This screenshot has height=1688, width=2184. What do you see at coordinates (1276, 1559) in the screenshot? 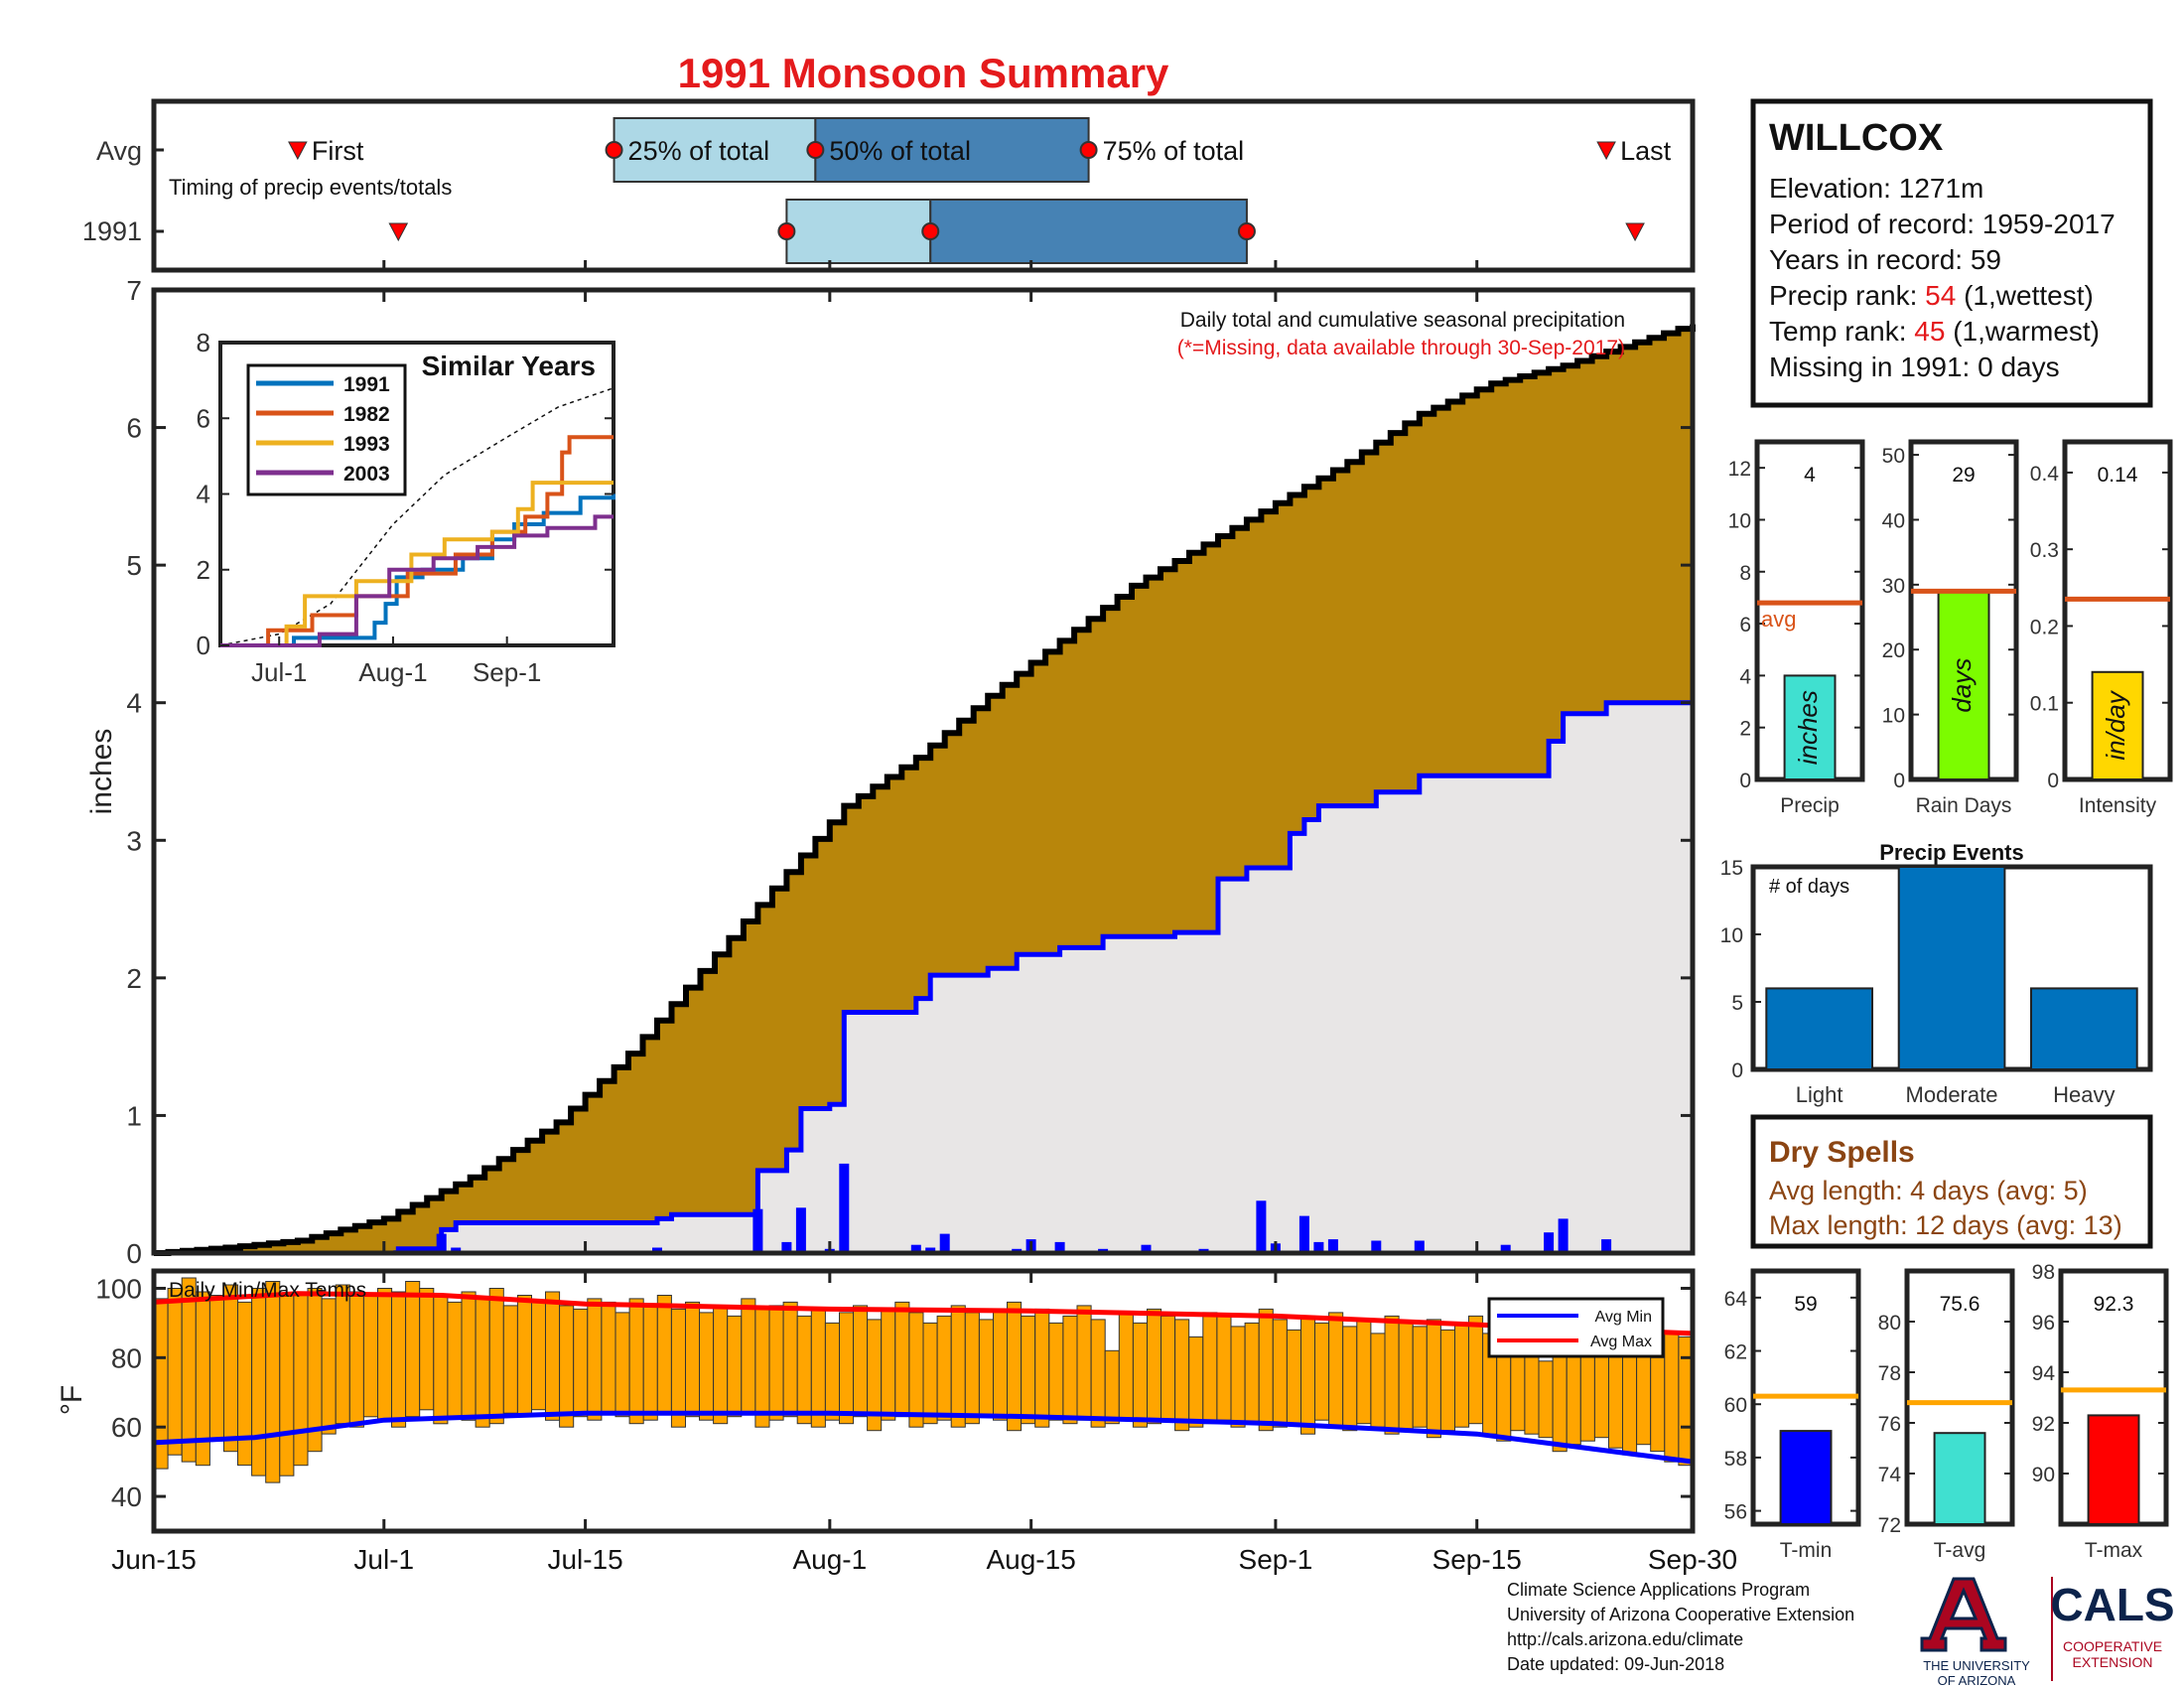
I see `date-tick-label: Sep-1` at bounding box center [1276, 1559].